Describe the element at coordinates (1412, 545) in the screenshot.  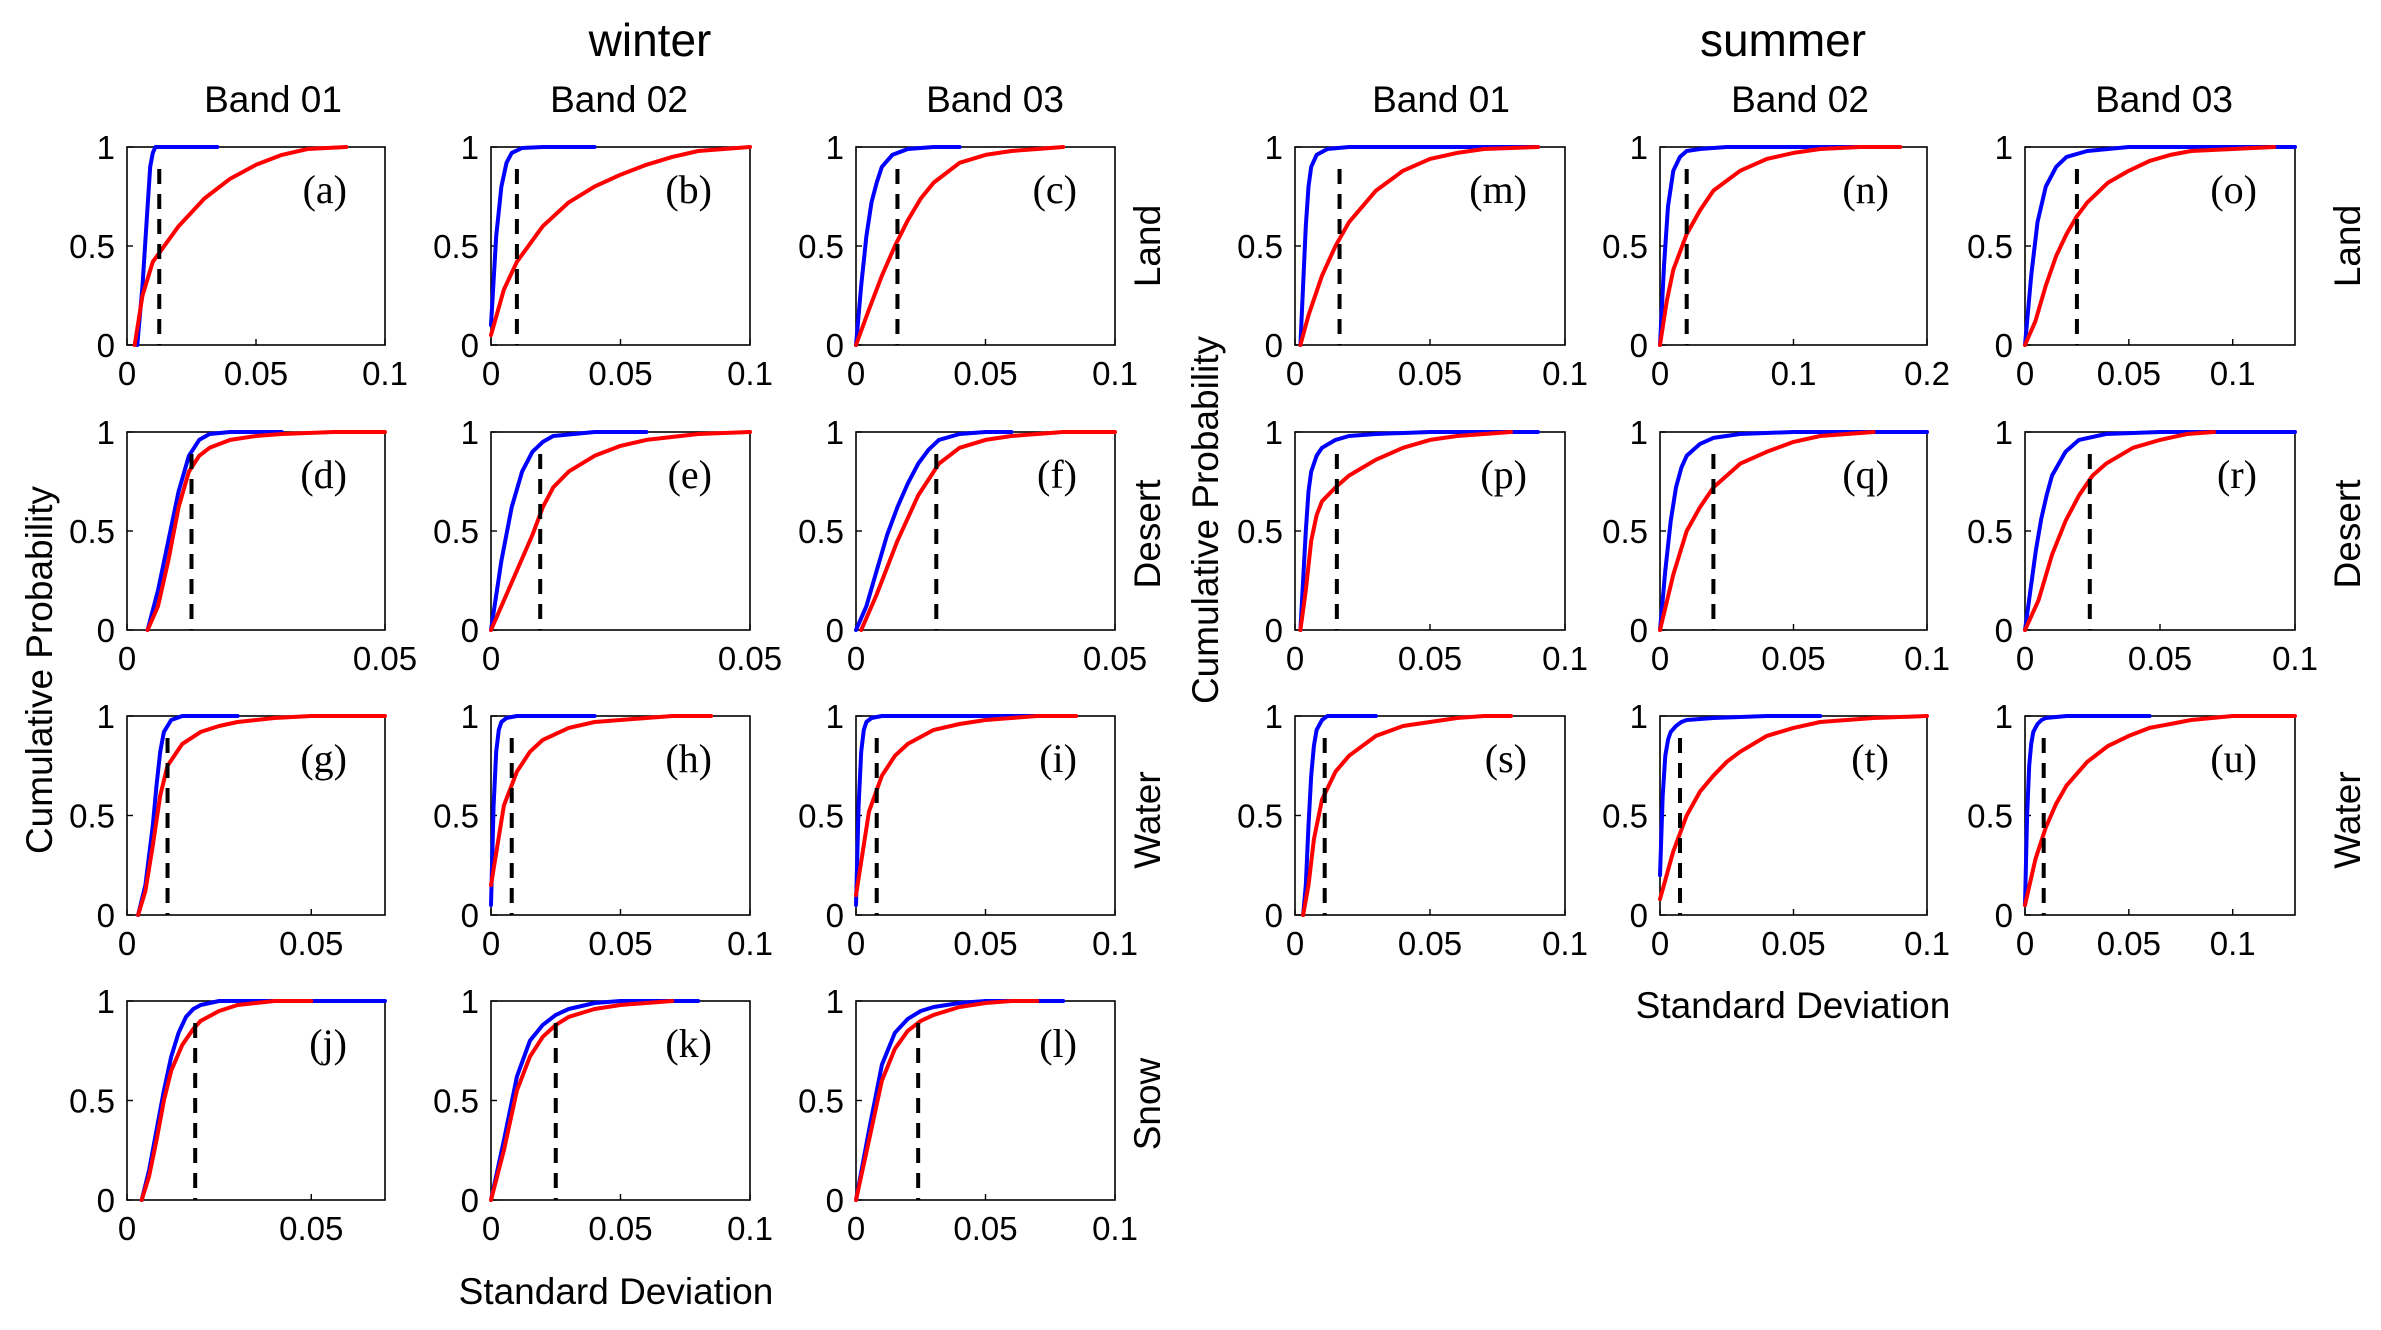
I see `panel-p: 0 0.05 0.1 0 0.5 1 (p)` at that location.